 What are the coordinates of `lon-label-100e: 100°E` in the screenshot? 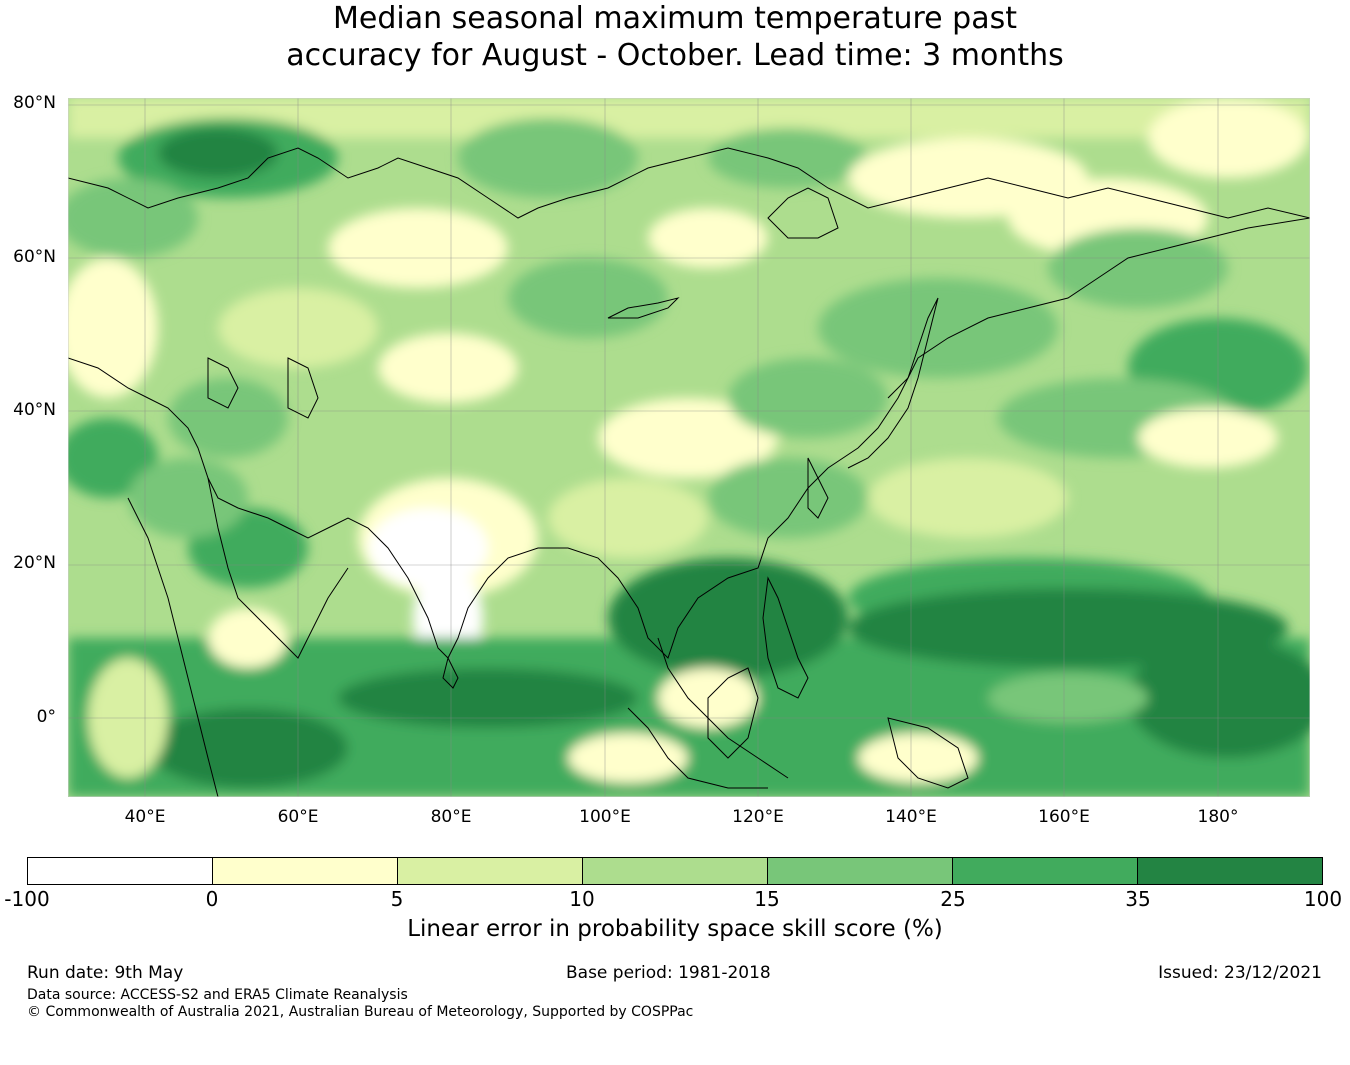 It's located at (605, 817).